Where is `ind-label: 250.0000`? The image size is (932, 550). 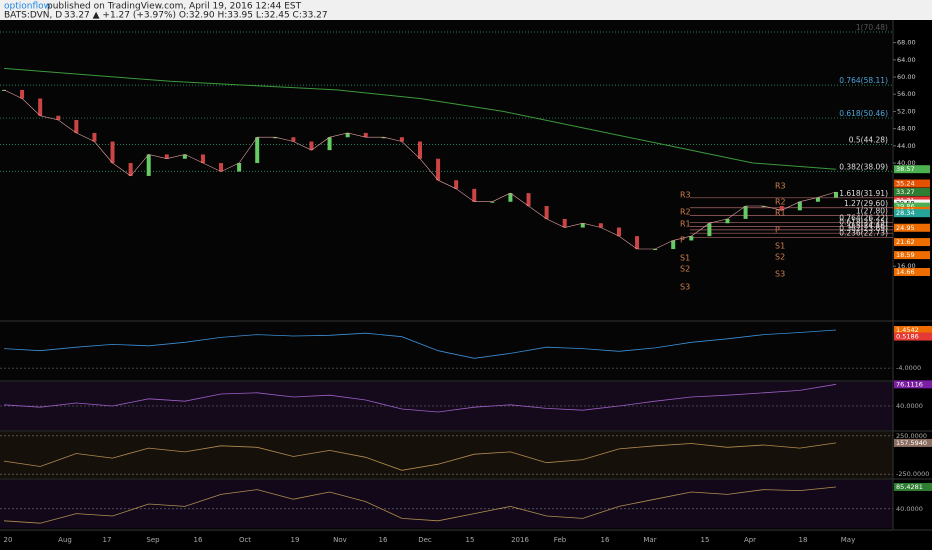
ind-label: 250.0000 is located at coordinates (911, 436).